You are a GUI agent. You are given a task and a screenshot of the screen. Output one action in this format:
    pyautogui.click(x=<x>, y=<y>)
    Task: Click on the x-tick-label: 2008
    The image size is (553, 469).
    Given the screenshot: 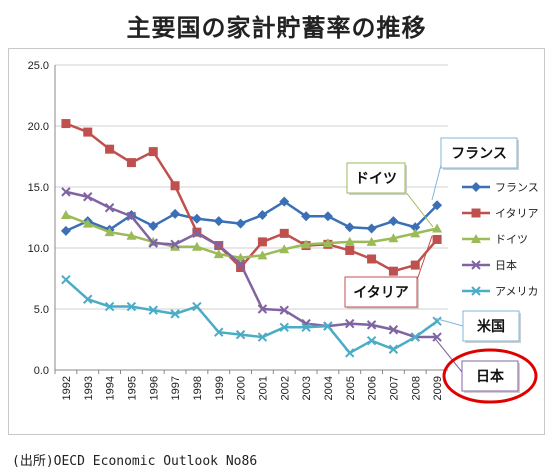 What is the action you would take?
    pyautogui.click(x=416, y=388)
    